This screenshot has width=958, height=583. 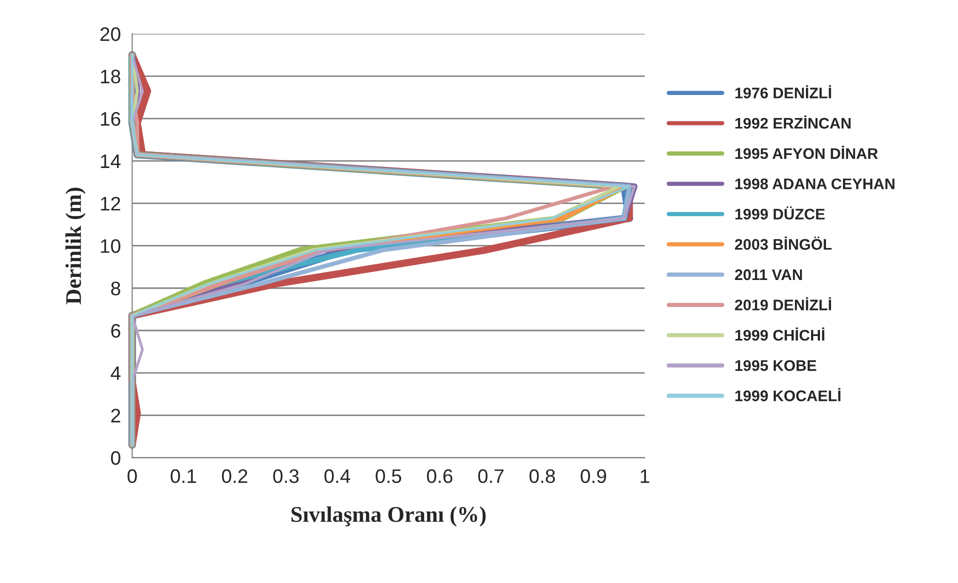 I want to click on y-axis-title: Derinlik (m), so click(x=75, y=246).